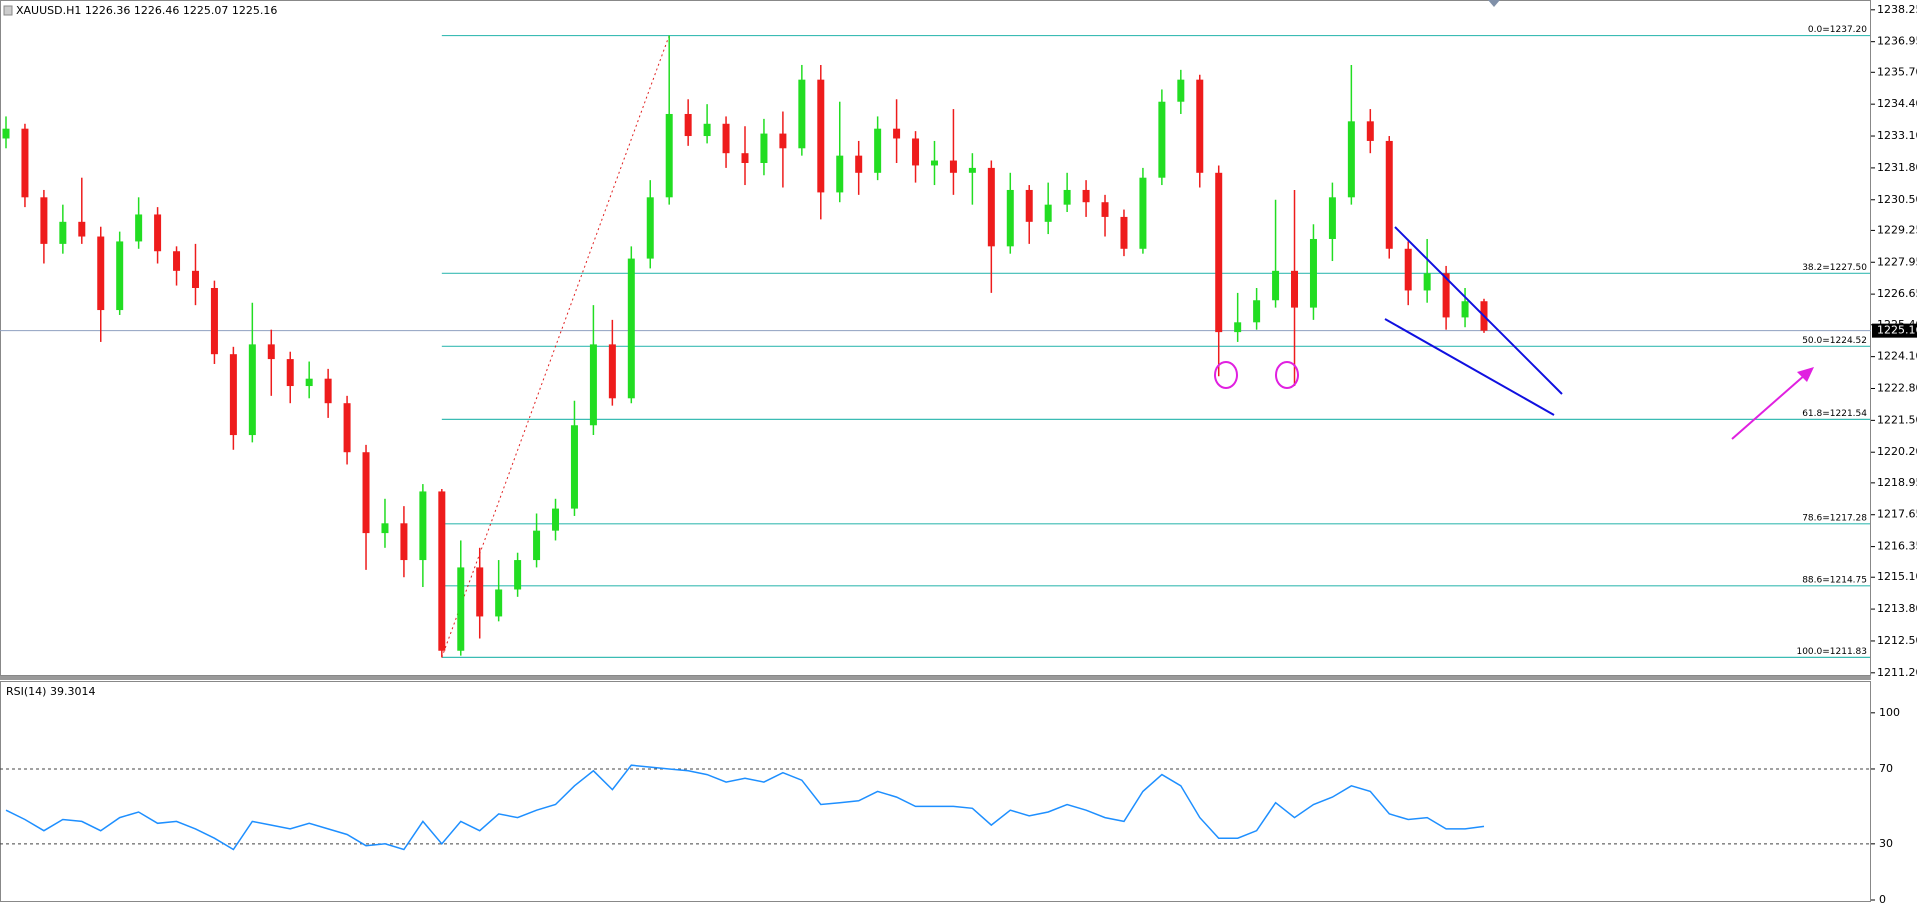 This screenshot has width=1917, height=905. Describe the element at coordinates (1897, 229) in the screenshot. I see `y-tick-label: 1229.25` at that location.